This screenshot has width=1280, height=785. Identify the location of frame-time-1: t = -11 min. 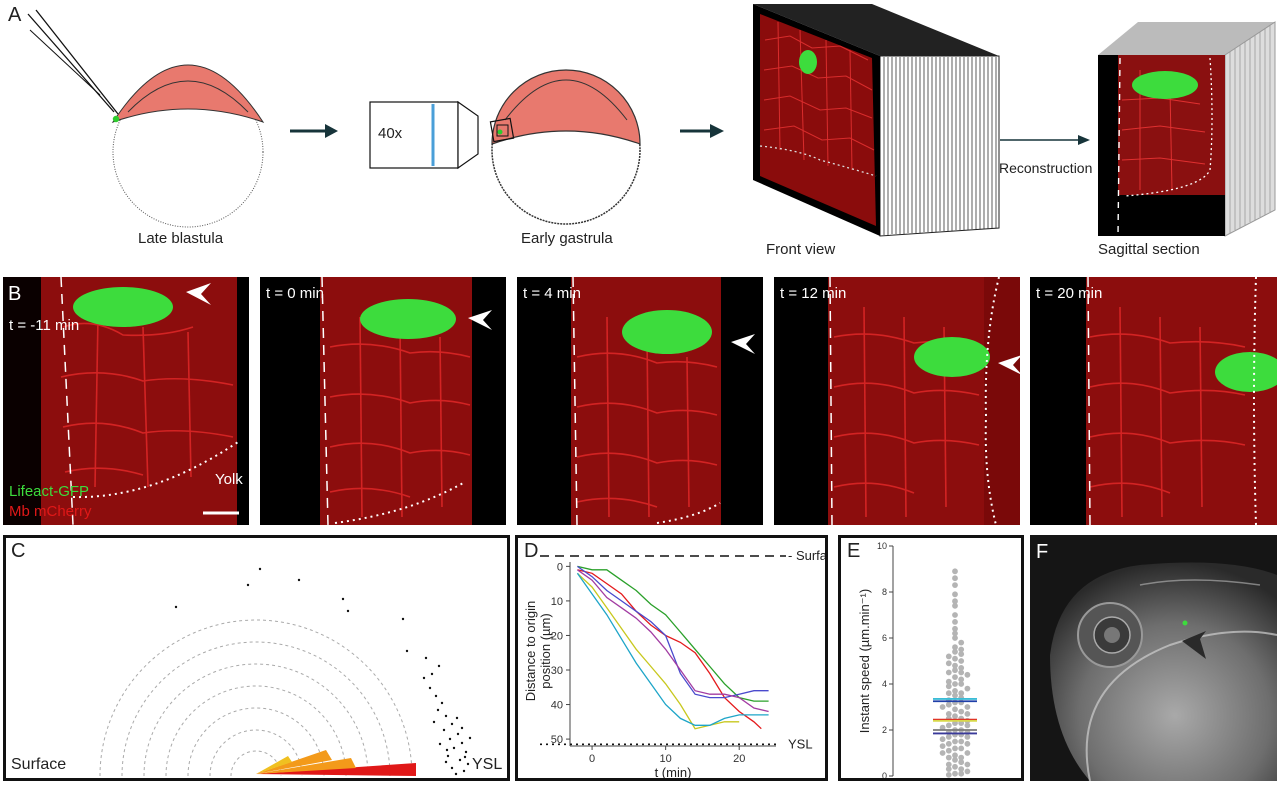
(44, 325).